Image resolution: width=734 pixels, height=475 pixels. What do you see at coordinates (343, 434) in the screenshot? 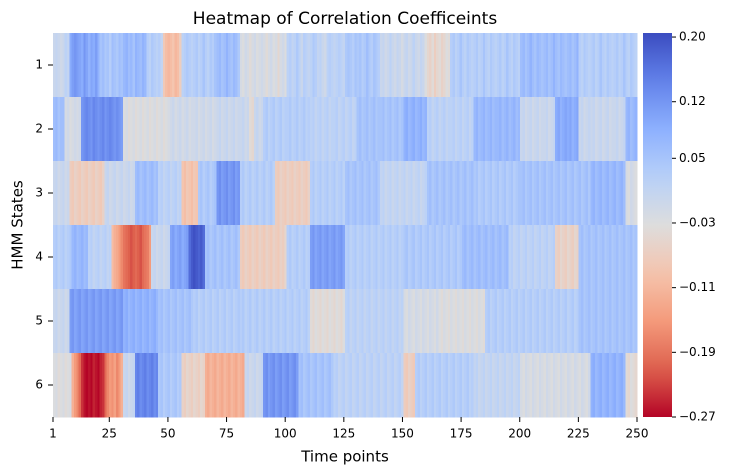
I see `x-tick-label: 125` at bounding box center [343, 434].